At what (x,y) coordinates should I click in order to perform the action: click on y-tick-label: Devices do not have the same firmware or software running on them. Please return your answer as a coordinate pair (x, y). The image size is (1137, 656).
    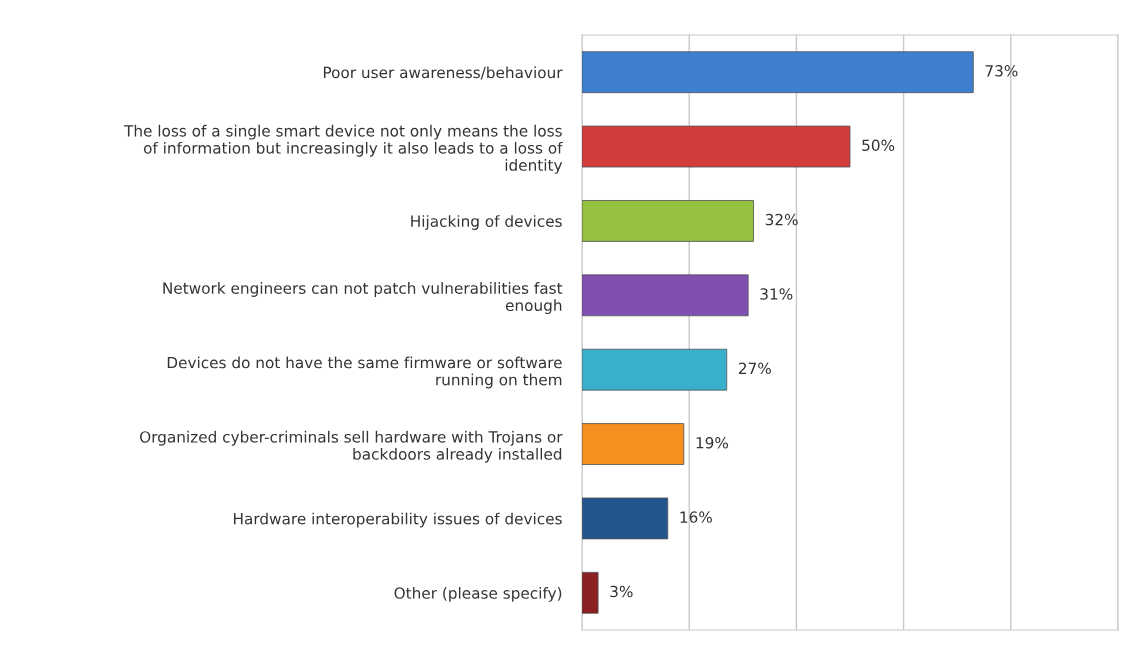
    Looking at the image, I should click on (364, 372).